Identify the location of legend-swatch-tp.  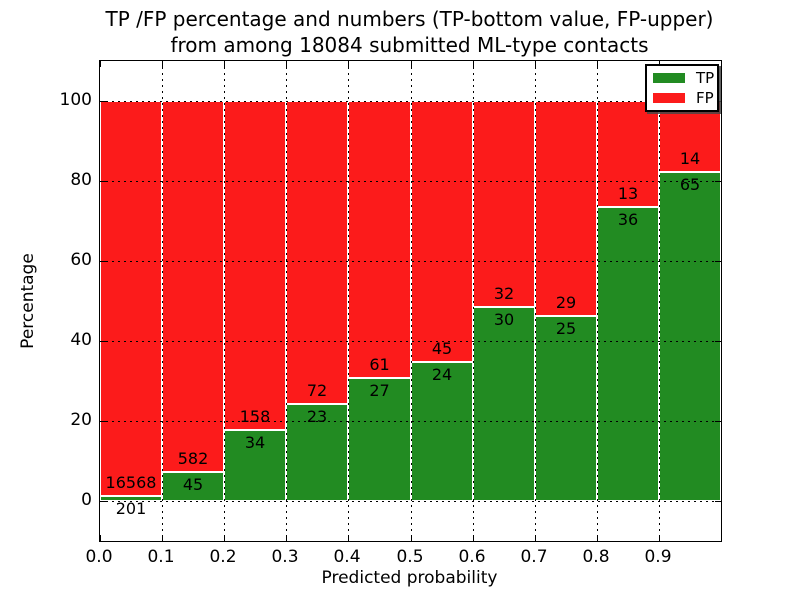
(669, 77).